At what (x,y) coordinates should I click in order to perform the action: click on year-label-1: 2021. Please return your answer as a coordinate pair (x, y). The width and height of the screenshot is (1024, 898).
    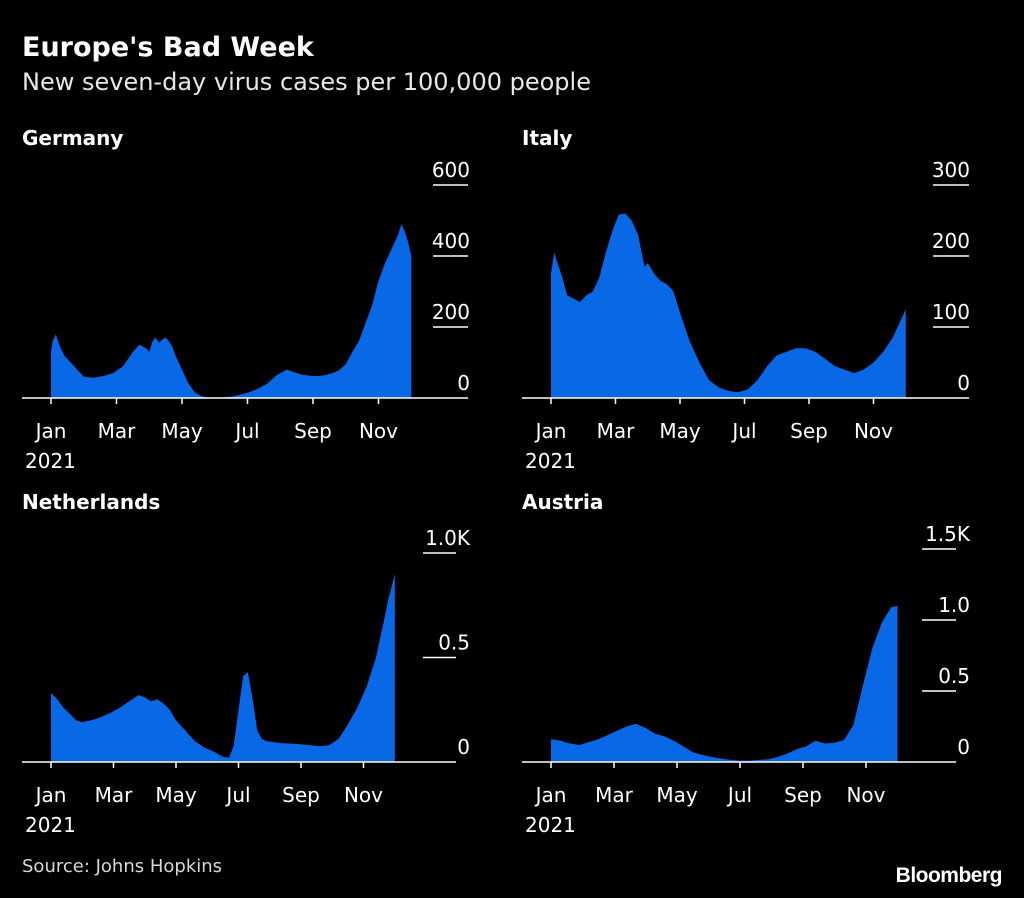
    Looking at the image, I should click on (550, 461).